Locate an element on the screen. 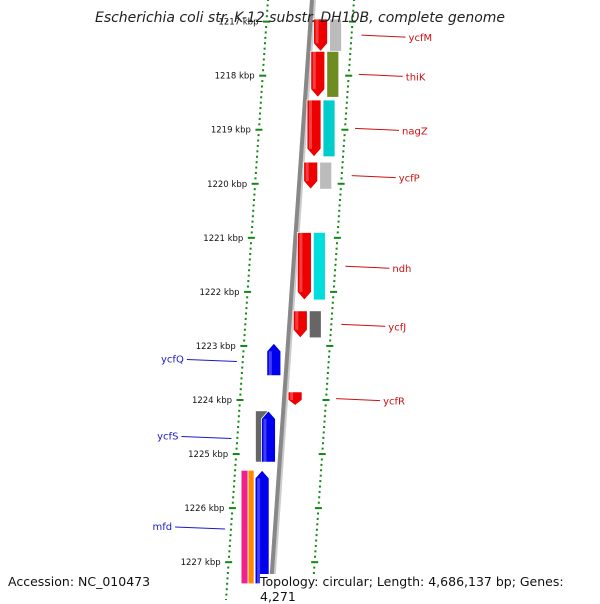 The height and width of the screenshot is (604, 600). gene-label-ycfM: ycfM is located at coordinates (421, 38).